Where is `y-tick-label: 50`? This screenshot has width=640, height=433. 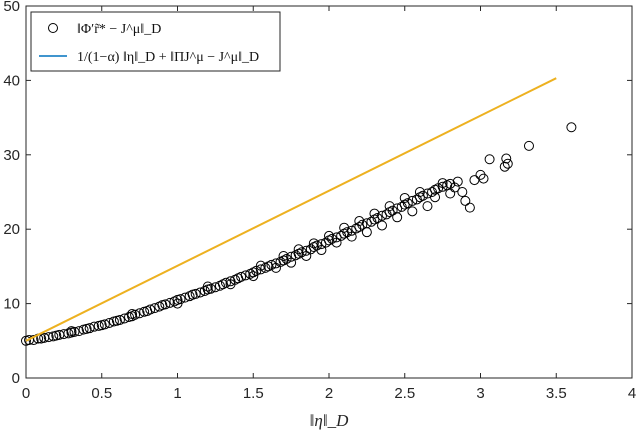
y-tick-label: 50 is located at coordinates (11, 7).